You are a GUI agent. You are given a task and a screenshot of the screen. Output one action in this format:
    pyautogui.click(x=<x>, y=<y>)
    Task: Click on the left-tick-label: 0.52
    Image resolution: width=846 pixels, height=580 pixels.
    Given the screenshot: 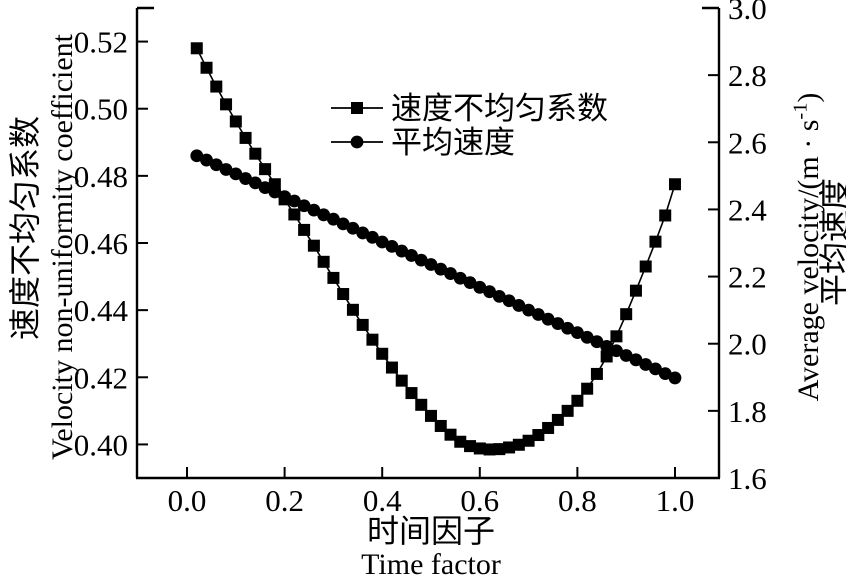 What is the action you would take?
    pyautogui.click(x=101, y=42)
    